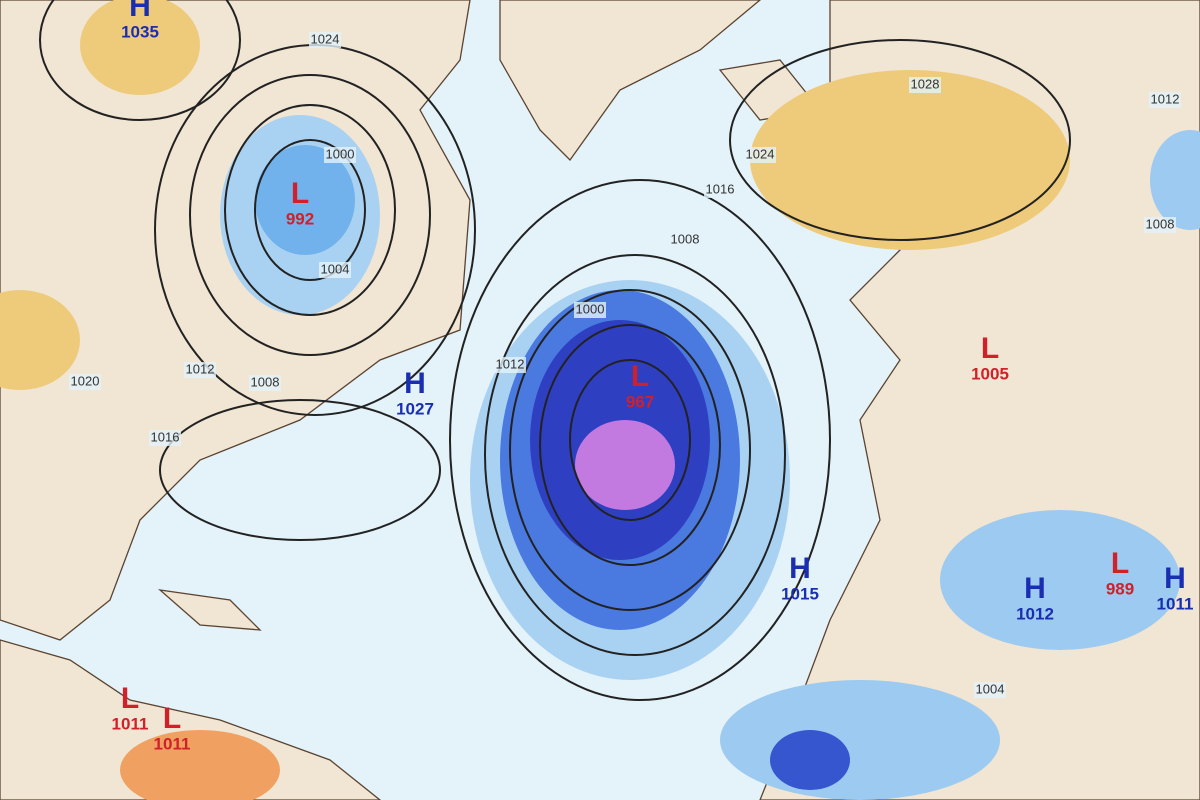  Describe the element at coordinates (1035, 613) in the screenshot. I see `pressure-value: 1012` at that location.